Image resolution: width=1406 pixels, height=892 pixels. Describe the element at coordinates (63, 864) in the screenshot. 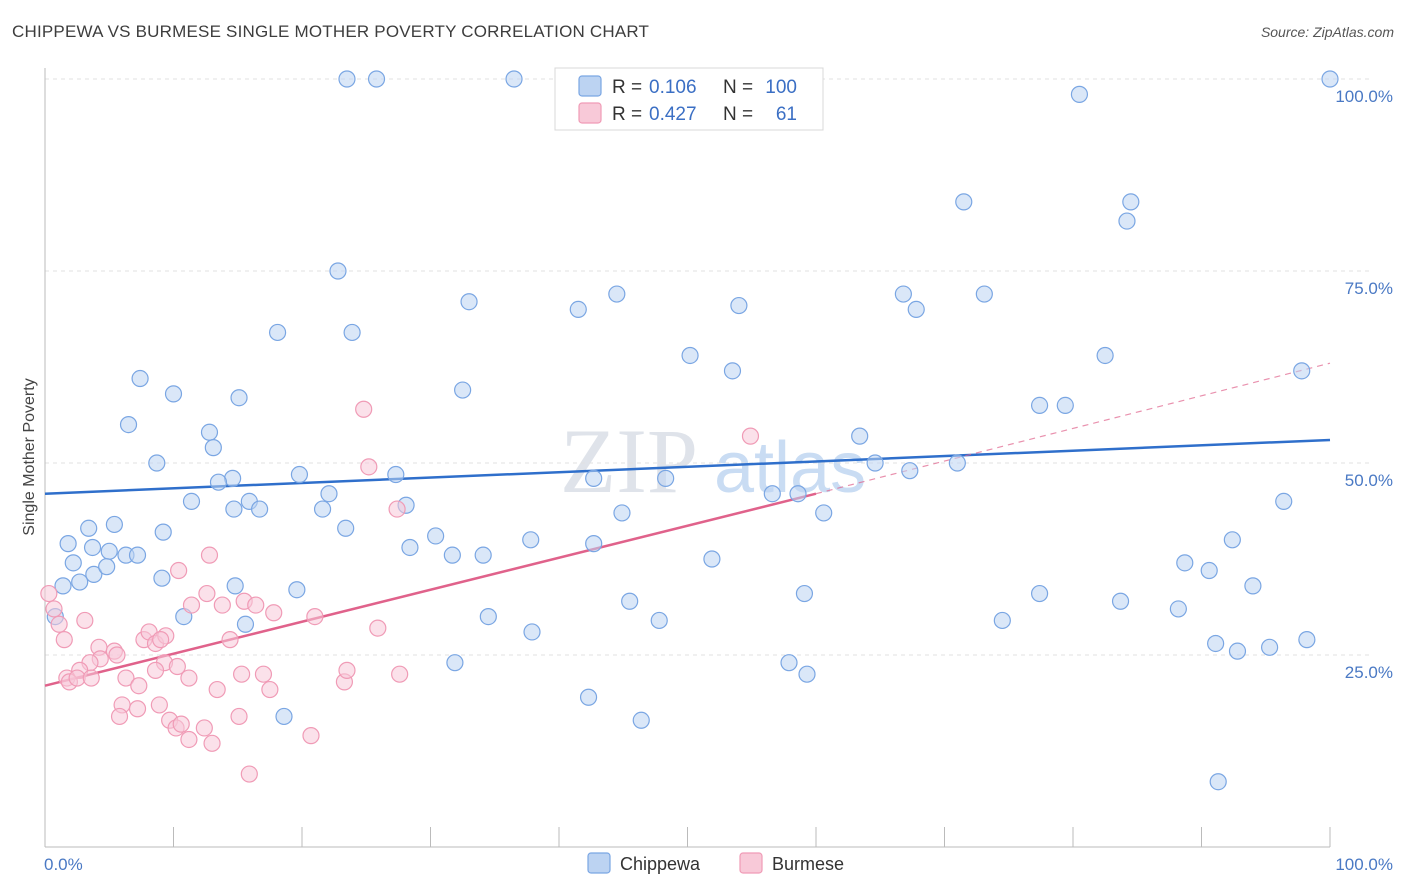

I see `x-tick-label-min: 0.0%` at that location.